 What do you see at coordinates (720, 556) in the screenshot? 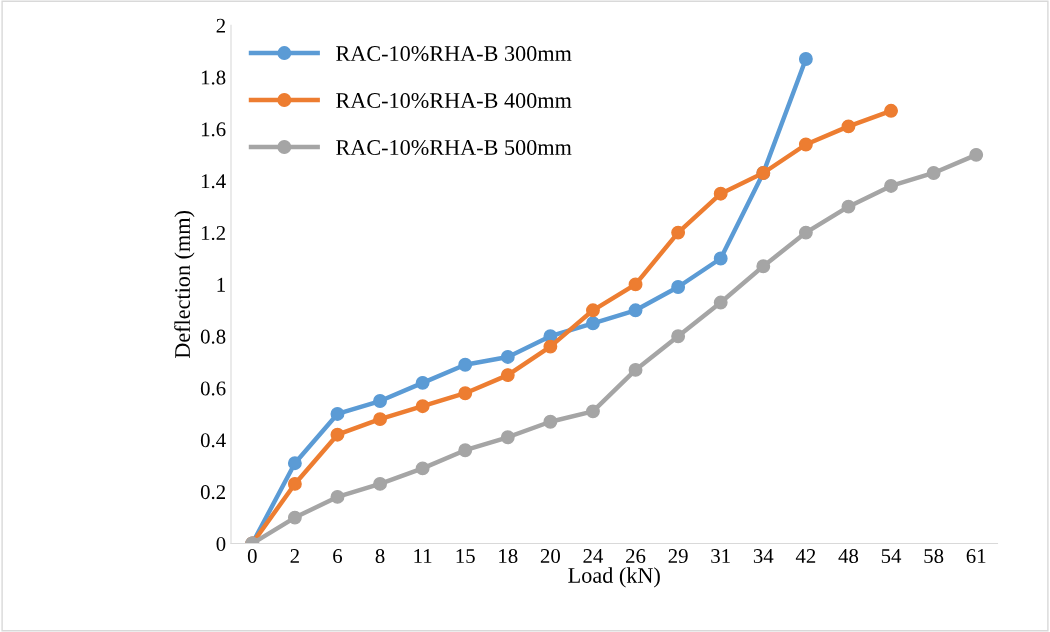
I see `x-tick-label: 31` at bounding box center [720, 556].